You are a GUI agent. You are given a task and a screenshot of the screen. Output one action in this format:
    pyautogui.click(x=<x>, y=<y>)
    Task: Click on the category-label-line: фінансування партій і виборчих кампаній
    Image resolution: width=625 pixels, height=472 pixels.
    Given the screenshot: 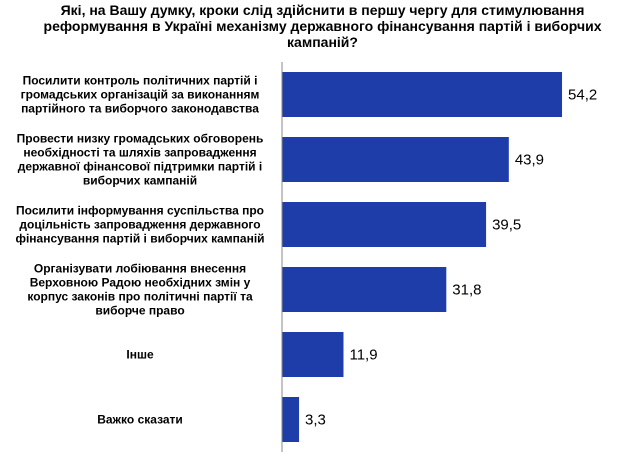 What is the action you would take?
    pyautogui.click(x=139, y=239)
    